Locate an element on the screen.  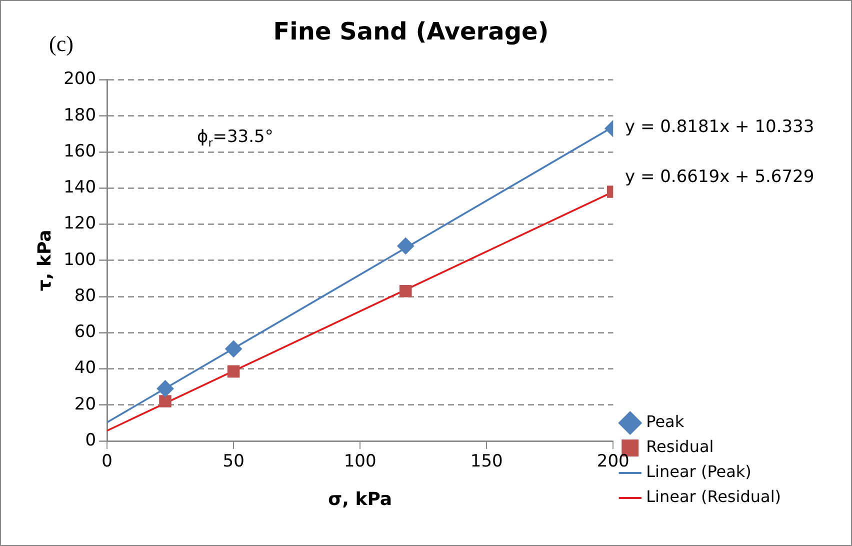
y-axis-title: τ, kPa is located at coordinates (45, 261).